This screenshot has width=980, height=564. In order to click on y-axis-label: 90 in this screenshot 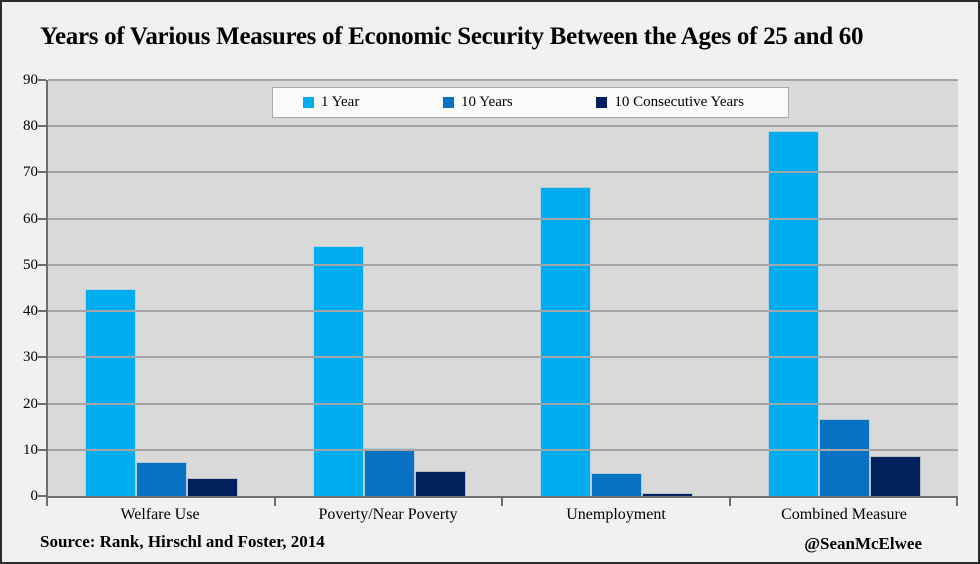, I will do `click(30, 80)`.